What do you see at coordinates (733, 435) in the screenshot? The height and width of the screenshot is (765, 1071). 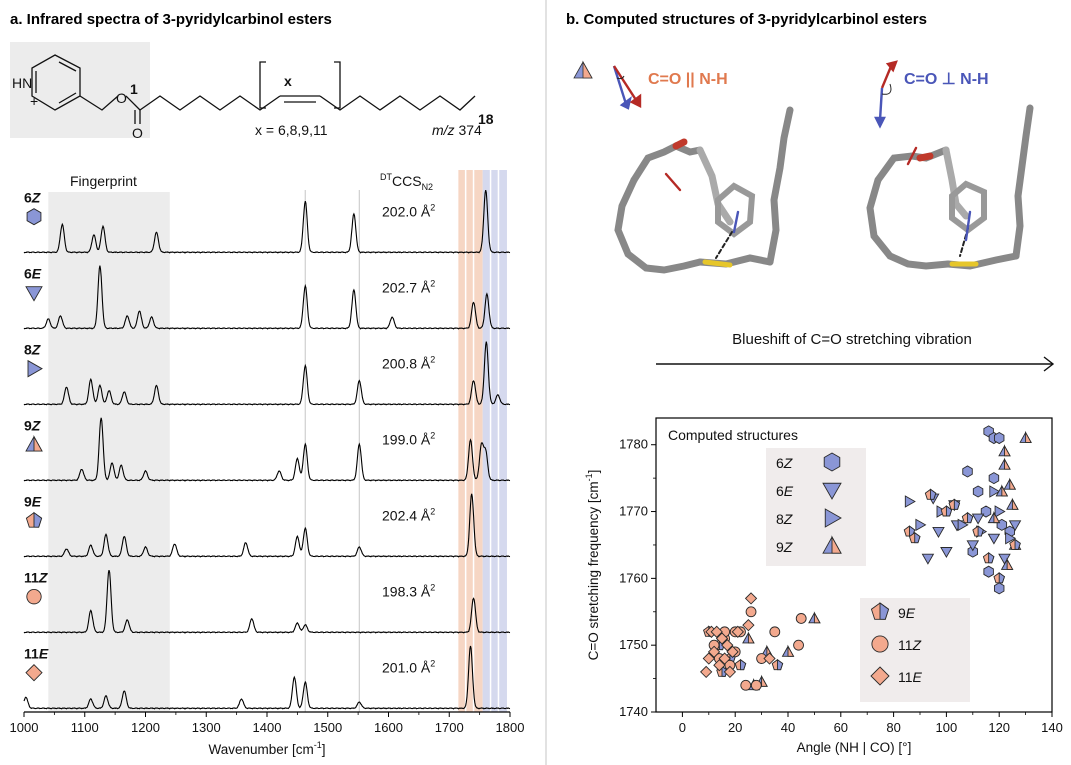 I see `inset-label: Computed structures` at bounding box center [733, 435].